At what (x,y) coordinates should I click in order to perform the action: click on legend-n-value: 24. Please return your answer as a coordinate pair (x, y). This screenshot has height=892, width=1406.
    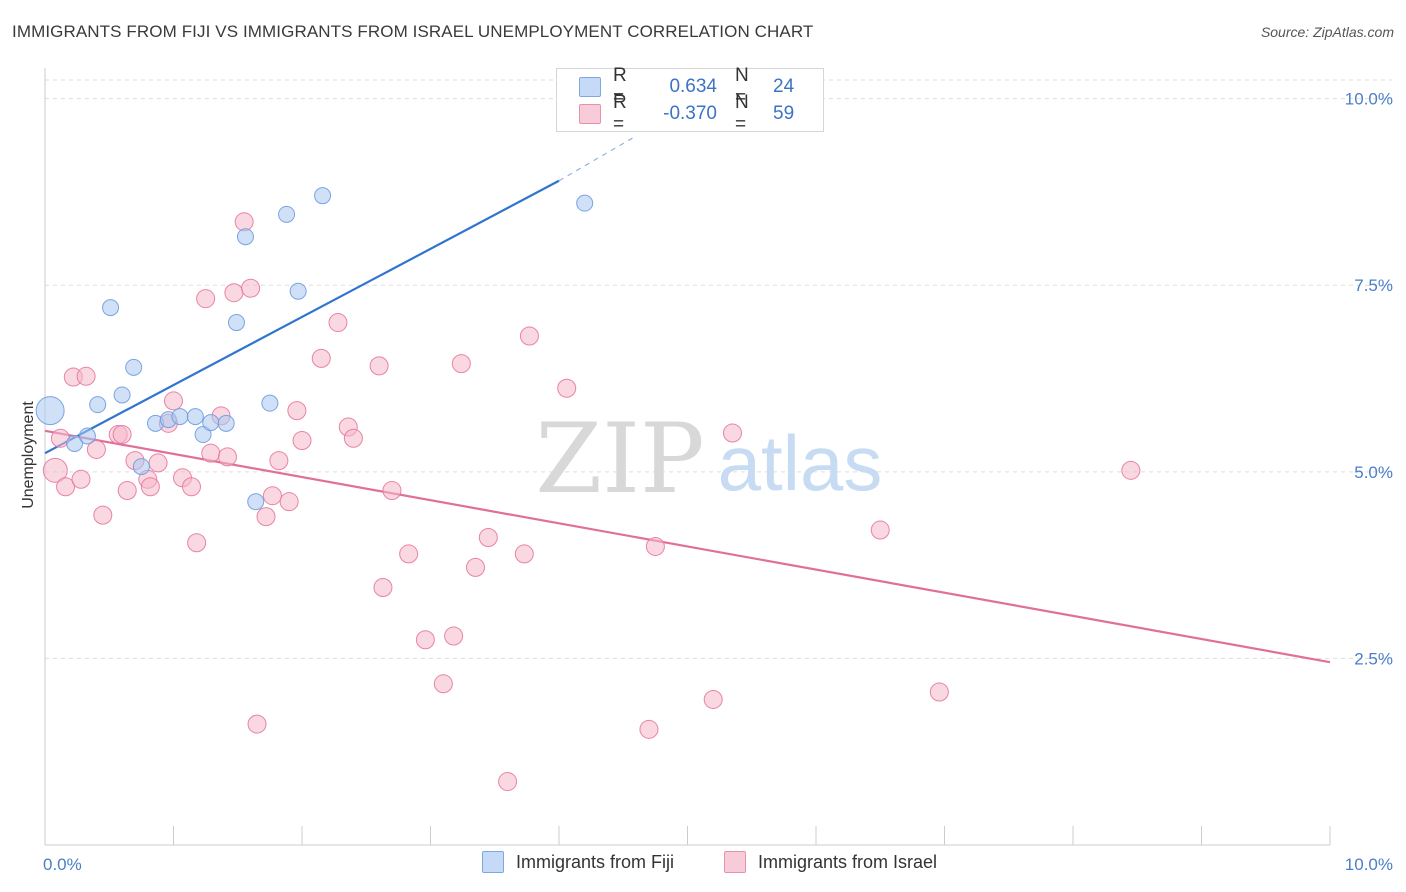
    Looking at the image, I should click on (784, 86).